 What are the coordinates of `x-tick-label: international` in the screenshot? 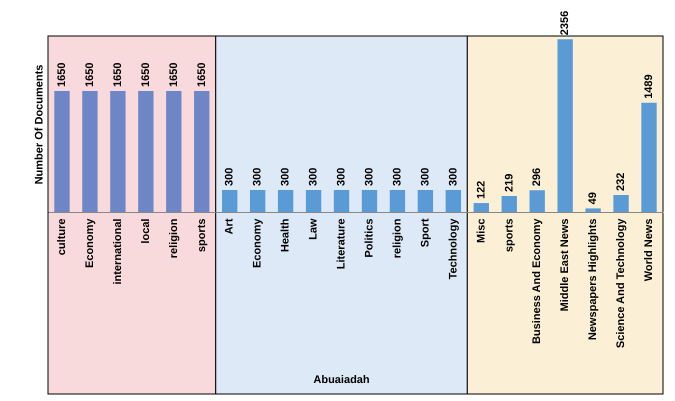 It's located at (118, 251).